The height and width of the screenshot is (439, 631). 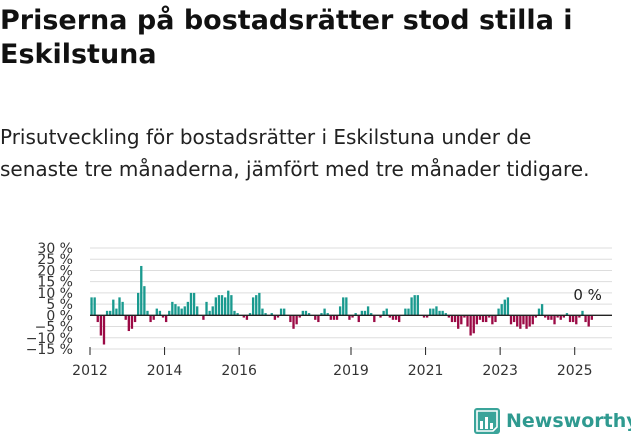 I want to click on brand: Newsworthy, so click(x=552, y=421).